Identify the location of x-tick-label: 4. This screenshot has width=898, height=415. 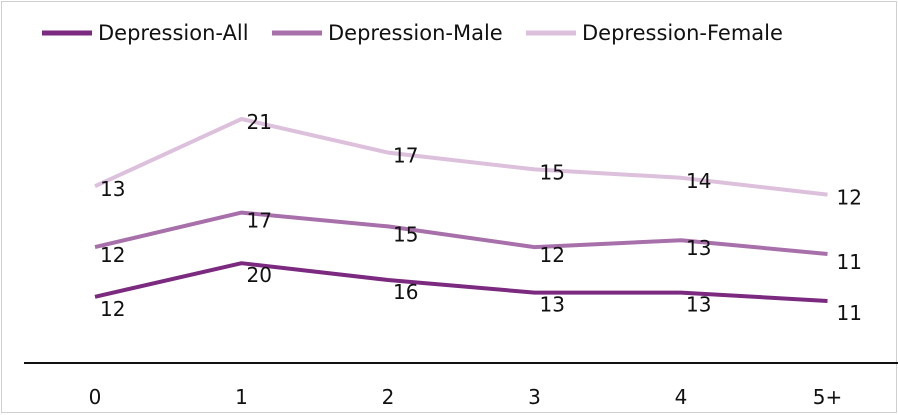
(681, 397).